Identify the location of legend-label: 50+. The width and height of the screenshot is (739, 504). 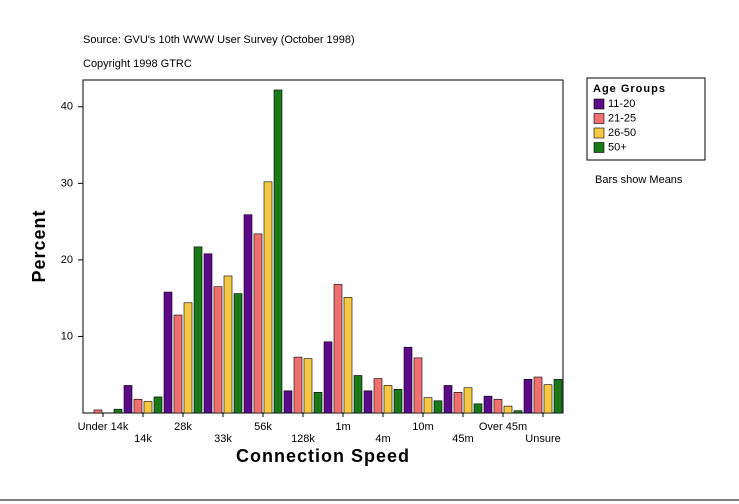
(617, 147).